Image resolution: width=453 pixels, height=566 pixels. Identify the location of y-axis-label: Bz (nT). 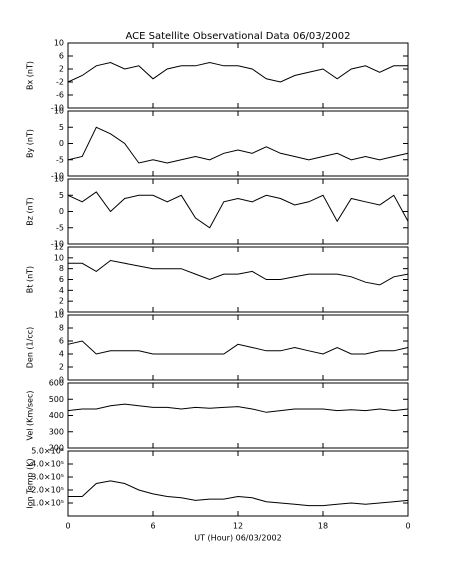
(30, 211).